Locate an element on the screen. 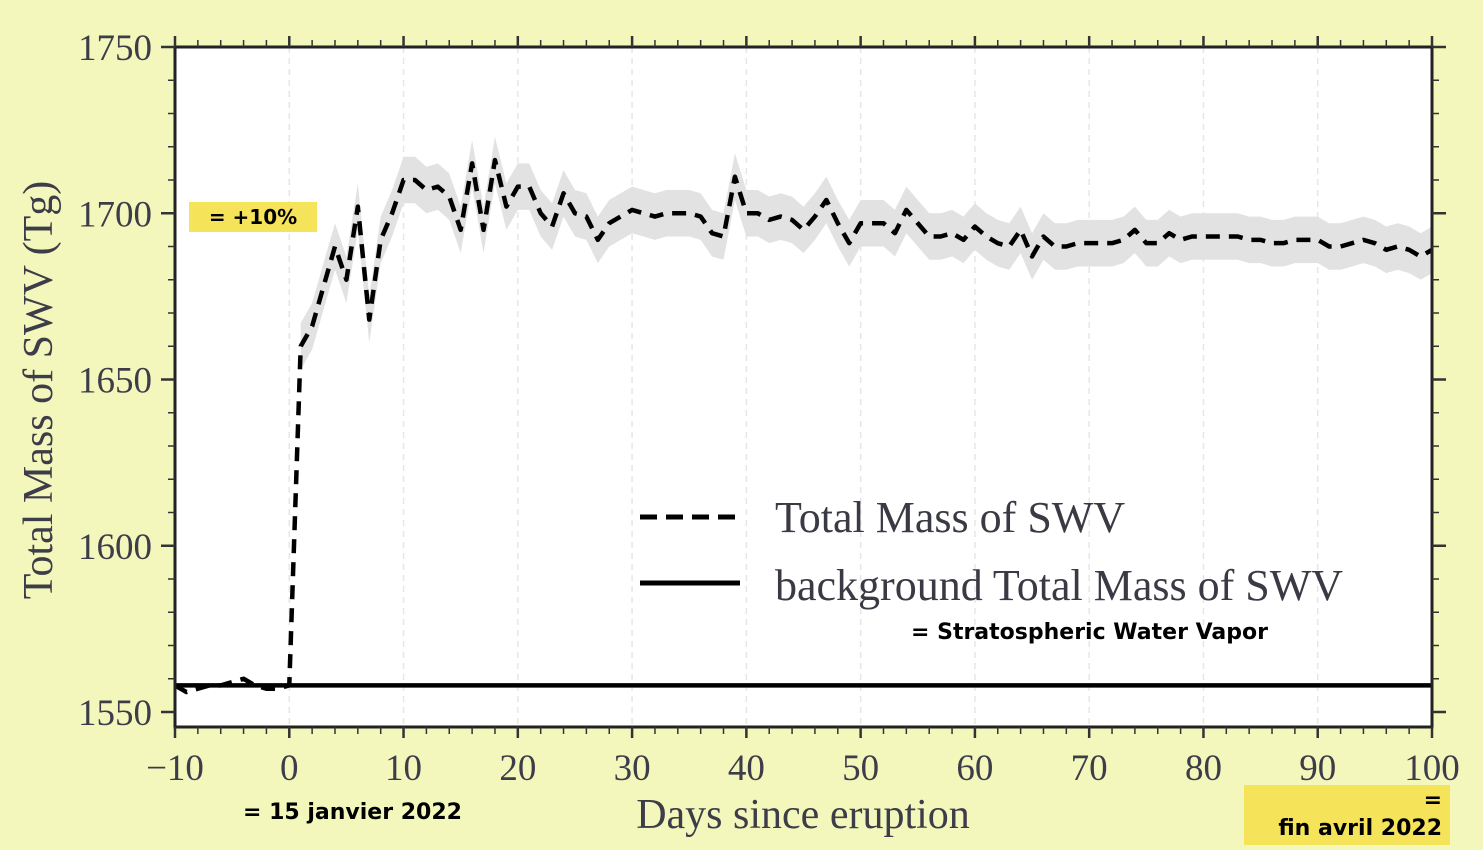 This screenshot has height=850, width=1483. x-tick-labels: −10 0 10 20 30 40 50 60 70 80 90 100 is located at coordinates (803, 768).